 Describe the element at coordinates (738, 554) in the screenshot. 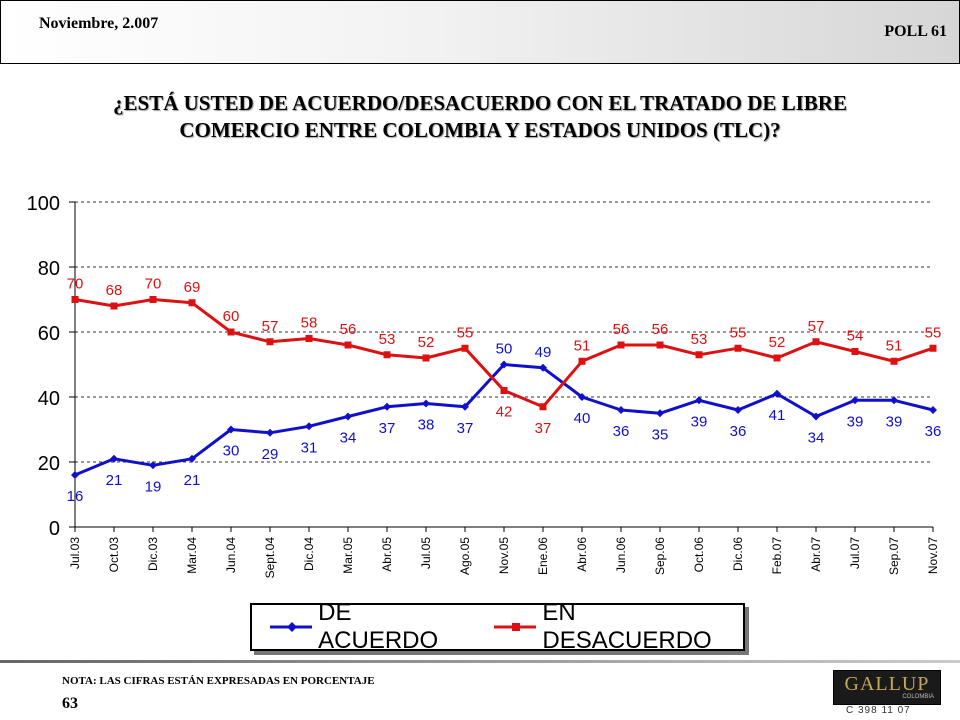

I see `x-tick-label-17: Dic.06` at that location.